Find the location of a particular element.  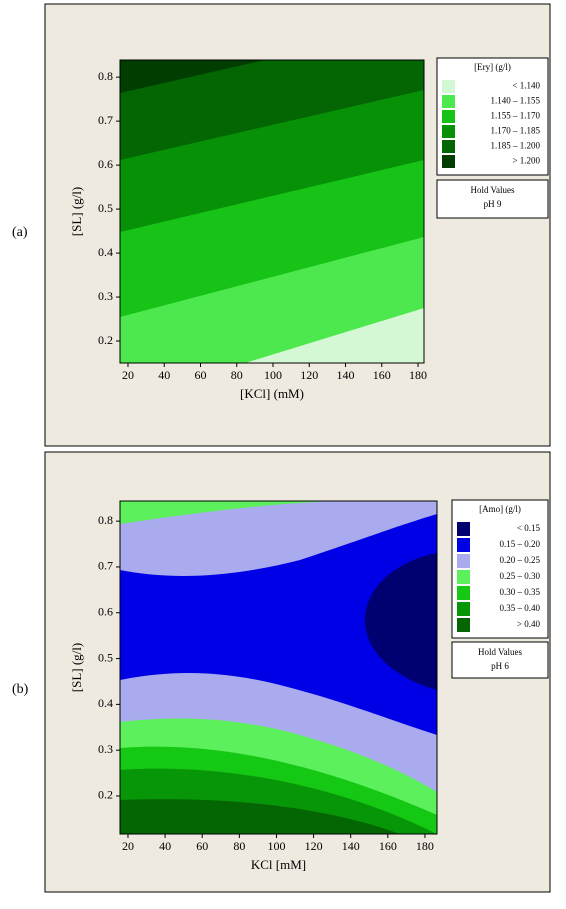

hold-value: pH 9 is located at coordinates (493, 204).